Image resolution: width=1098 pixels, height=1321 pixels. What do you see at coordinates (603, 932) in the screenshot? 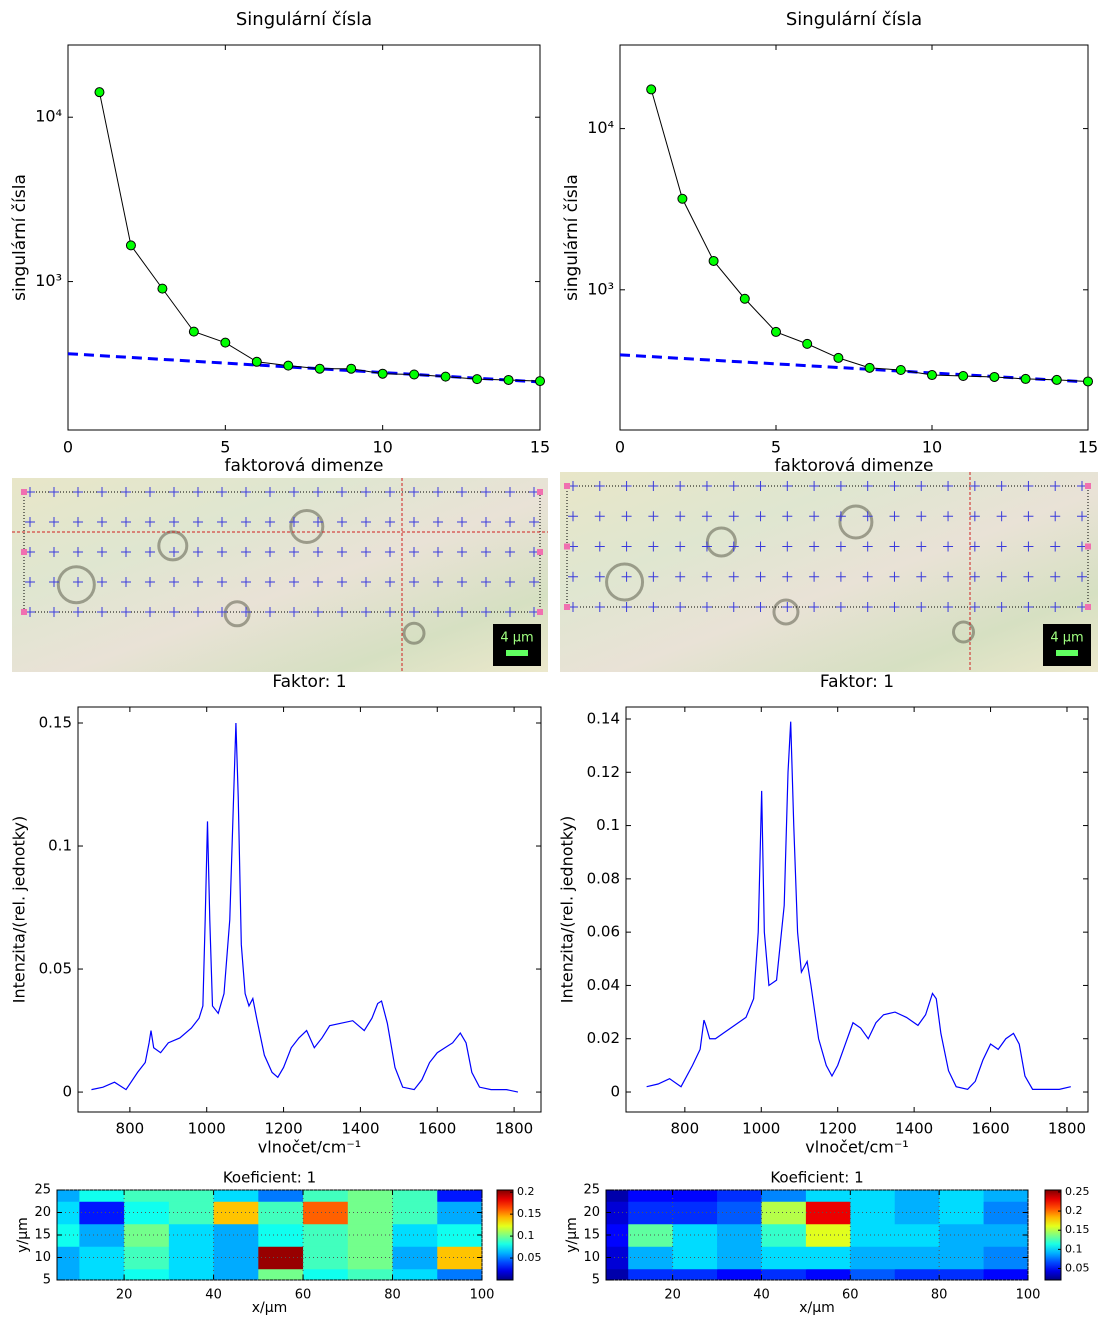
I see `y-tick-label: 0.06` at bounding box center [603, 932].